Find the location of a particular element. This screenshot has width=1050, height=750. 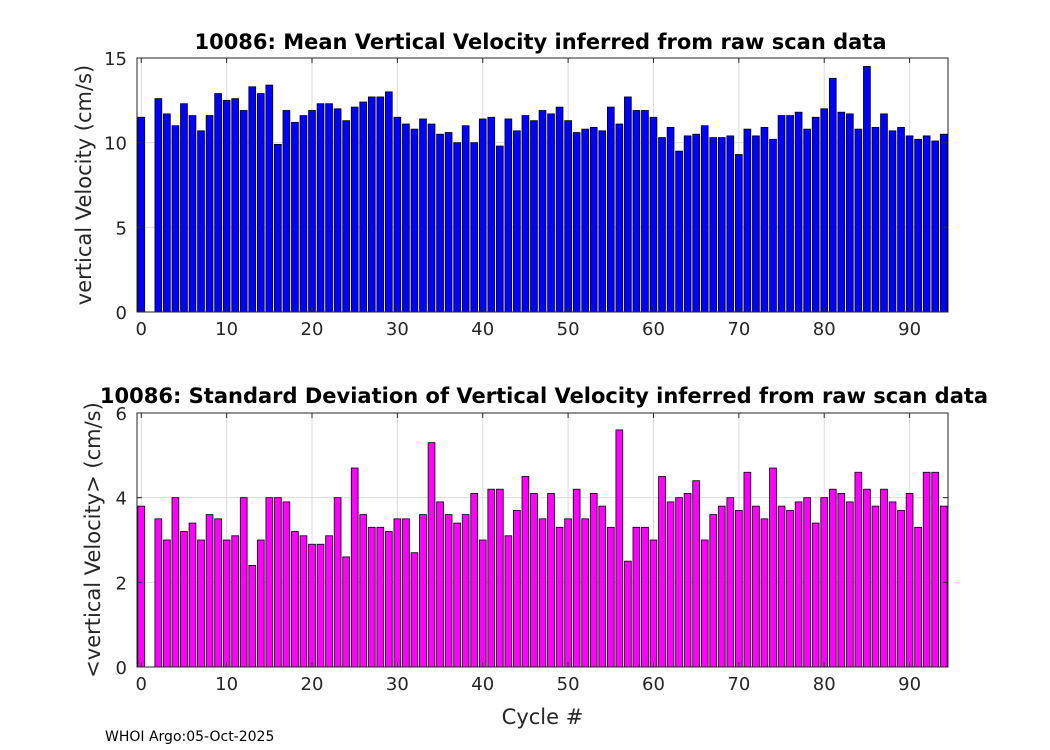

x-tick-label: 0 is located at coordinates (141, 684).